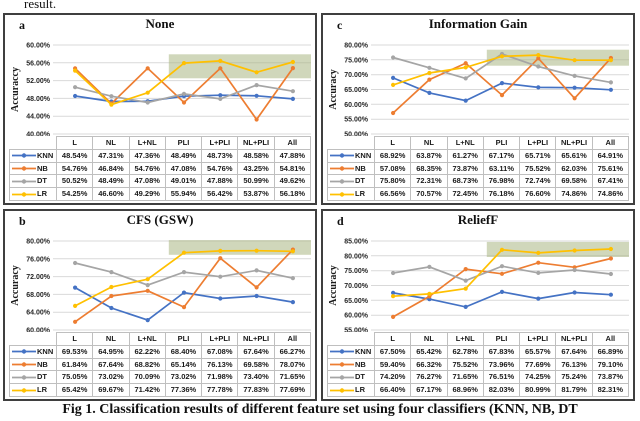 This screenshot has height=421, width=640. Describe the element at coordinates (429, 155) in the screenshot. I see `table-cell: 63.87%` at that location.